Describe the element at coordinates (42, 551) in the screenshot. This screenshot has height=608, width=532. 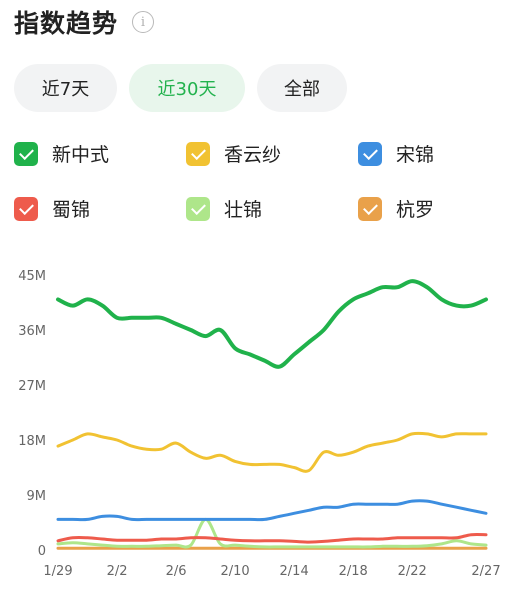
I see `y-tick-label: 0` at that location.